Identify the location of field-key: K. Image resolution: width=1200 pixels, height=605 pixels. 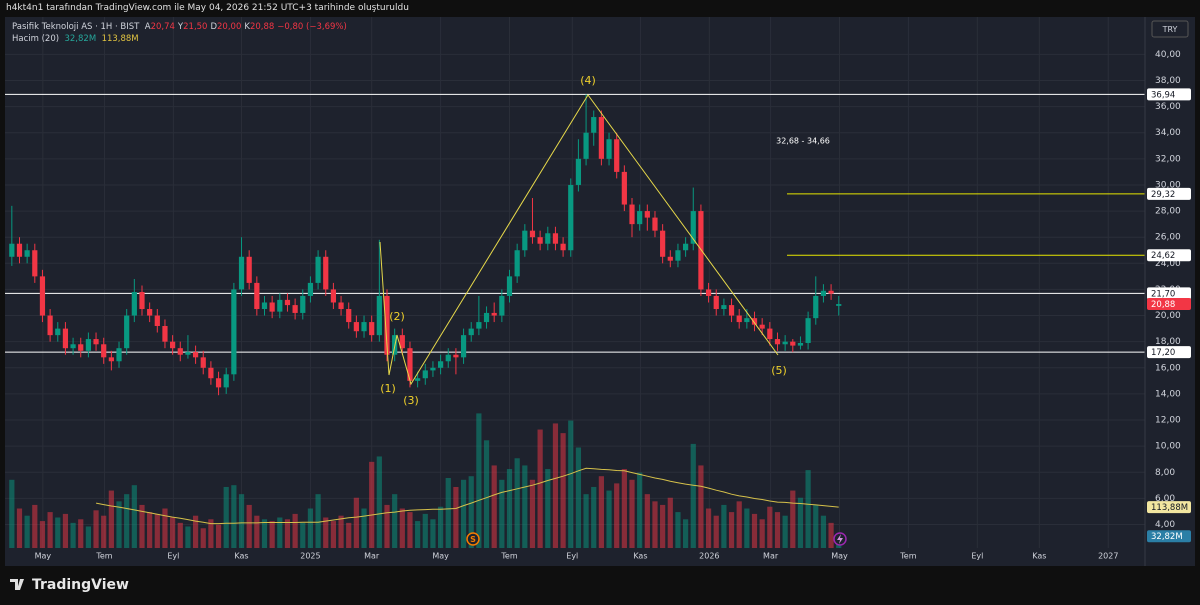
(247, 27).